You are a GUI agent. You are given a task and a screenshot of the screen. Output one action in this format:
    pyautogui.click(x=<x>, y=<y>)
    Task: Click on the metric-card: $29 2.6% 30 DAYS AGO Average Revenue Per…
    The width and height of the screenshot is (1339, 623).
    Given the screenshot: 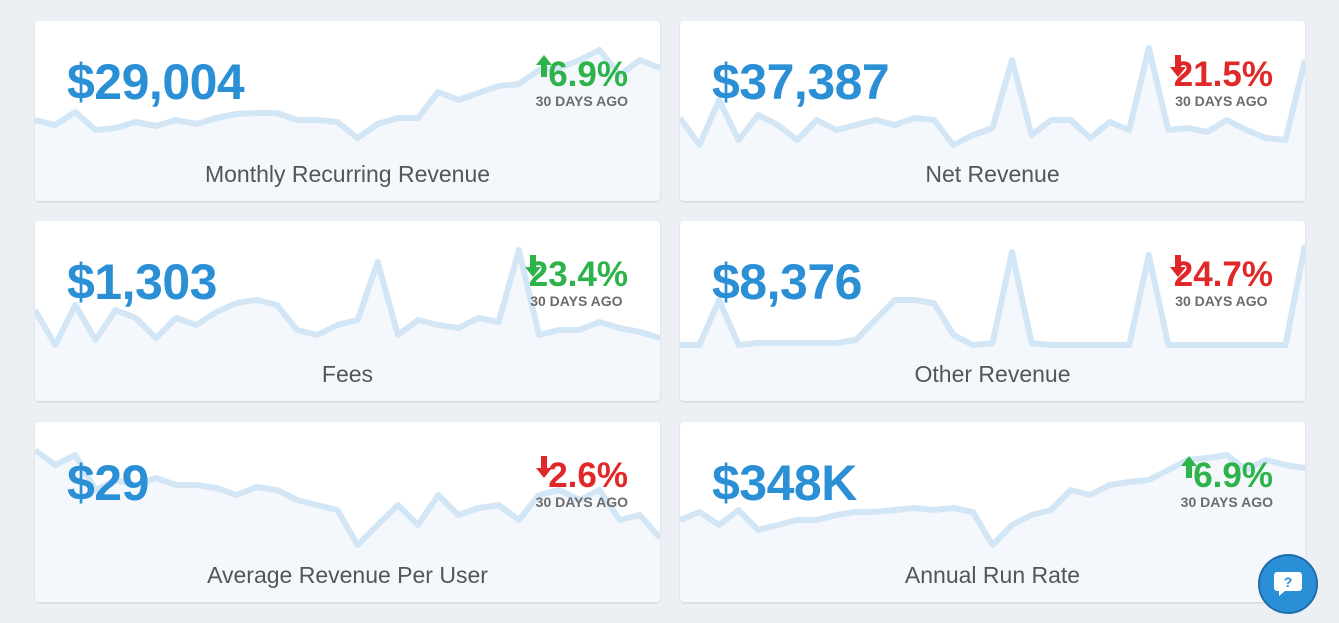 What is the action you would take?
    pyautogui.click(x=347, y=512)
    